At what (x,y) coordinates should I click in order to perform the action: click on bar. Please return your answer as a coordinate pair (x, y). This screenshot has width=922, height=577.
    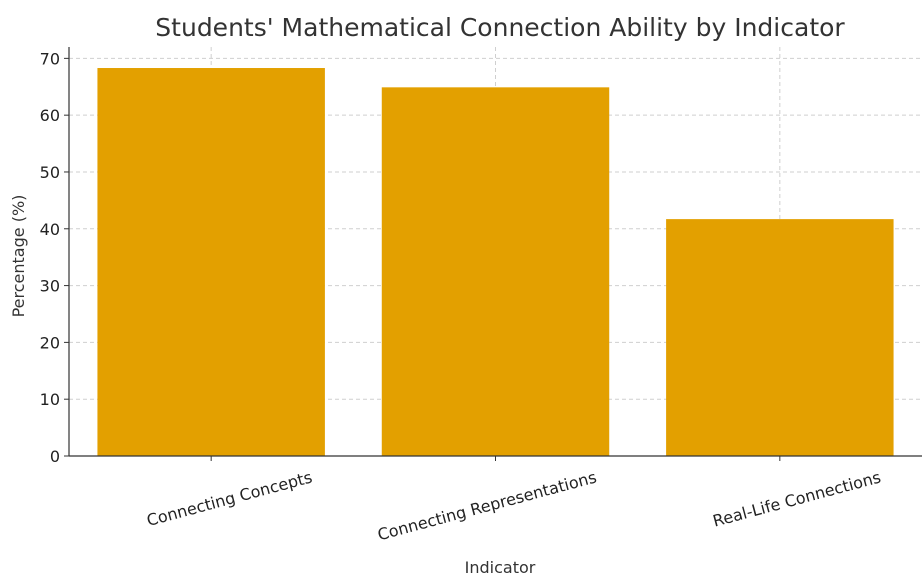
    Looking at the image, I should click on (780, 337).